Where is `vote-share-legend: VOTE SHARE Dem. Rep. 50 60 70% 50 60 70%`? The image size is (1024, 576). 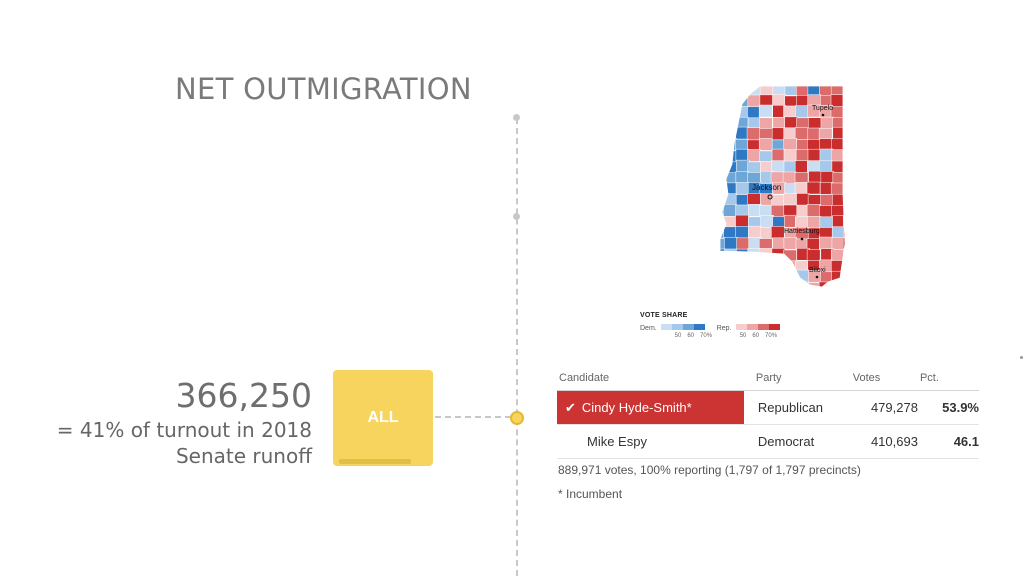
vote-share-legend: VOTE SHARE Dem. Rep. 50 60 70% 50 60 70% is located at coordinates (710, 325).